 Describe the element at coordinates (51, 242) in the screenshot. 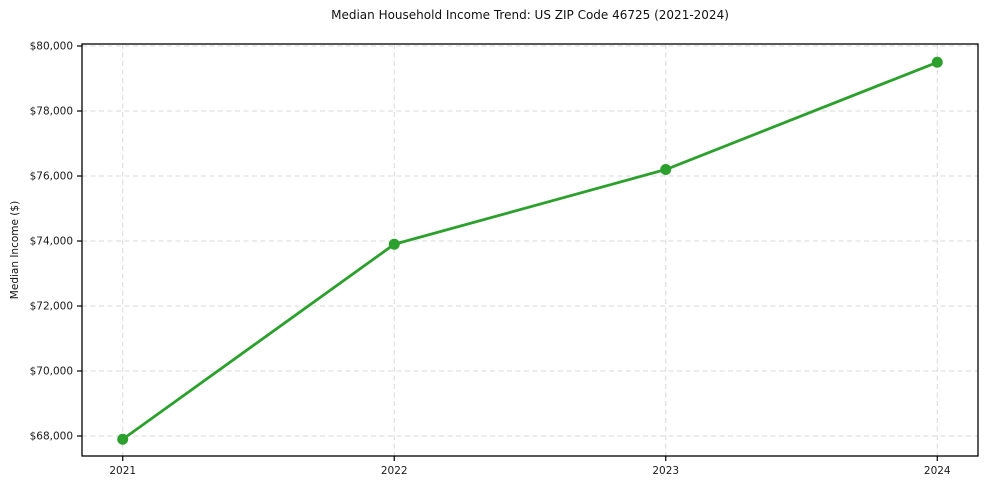

I see `y-tick-label: $74,000` at that location.